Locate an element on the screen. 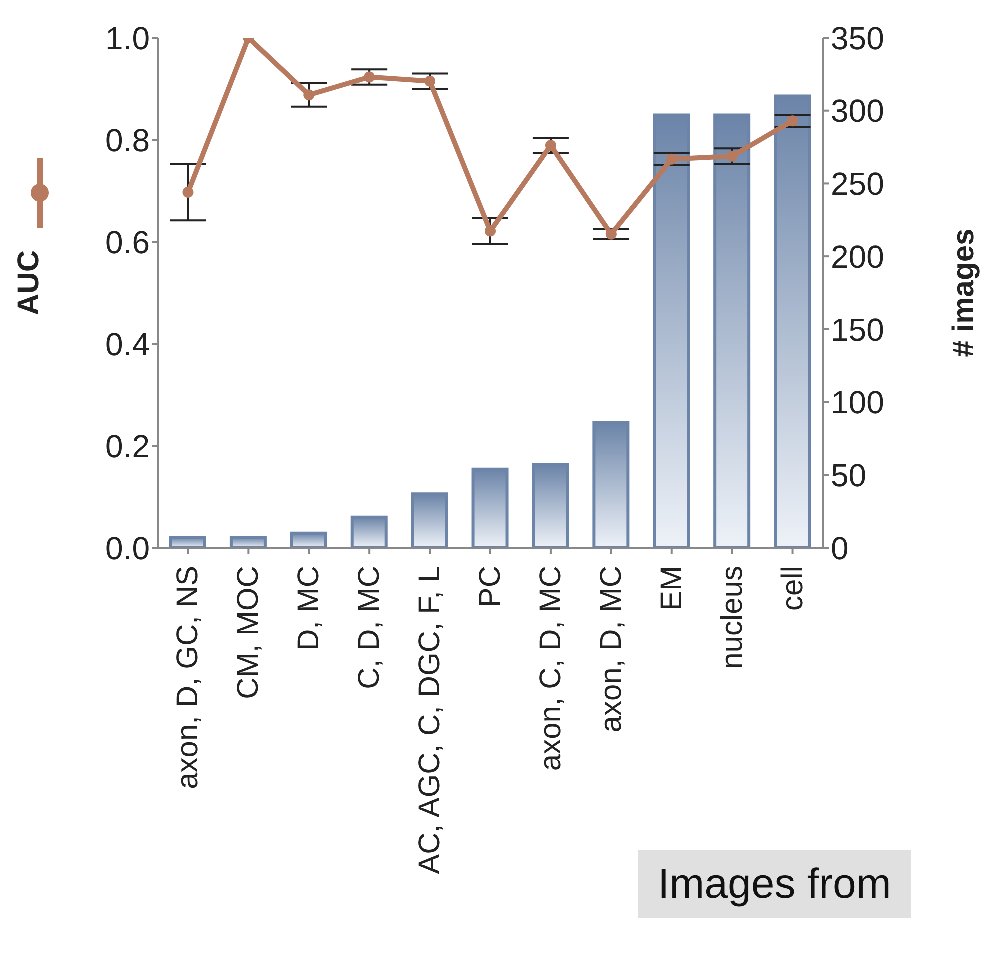 The width and height of the screenshot is (989, 963). y2-tick-label: 300 is located at coordinates (857, 111).